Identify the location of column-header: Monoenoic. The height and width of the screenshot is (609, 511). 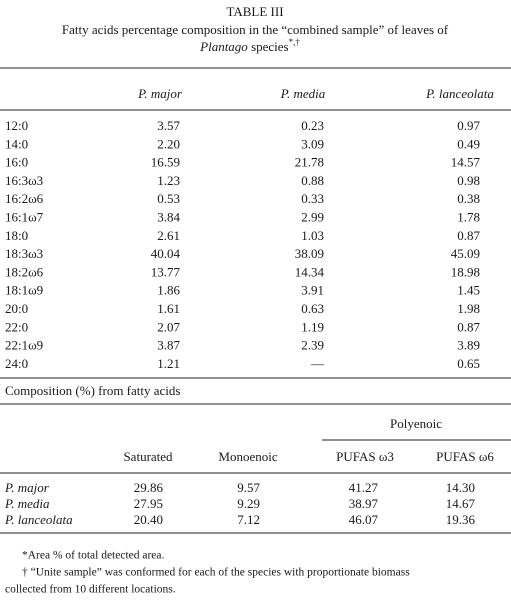
(247, 456).